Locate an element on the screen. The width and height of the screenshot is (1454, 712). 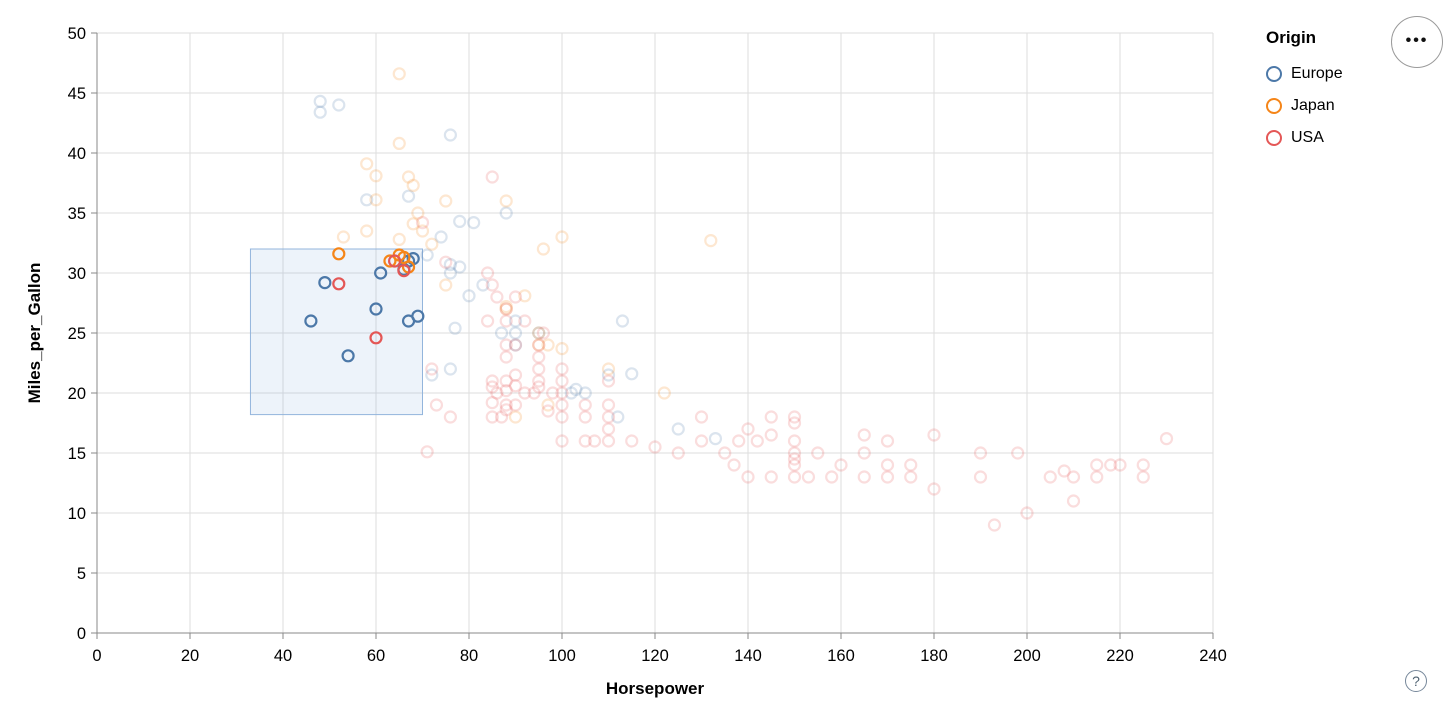
brush-selection is located at coordinates (336, 332).